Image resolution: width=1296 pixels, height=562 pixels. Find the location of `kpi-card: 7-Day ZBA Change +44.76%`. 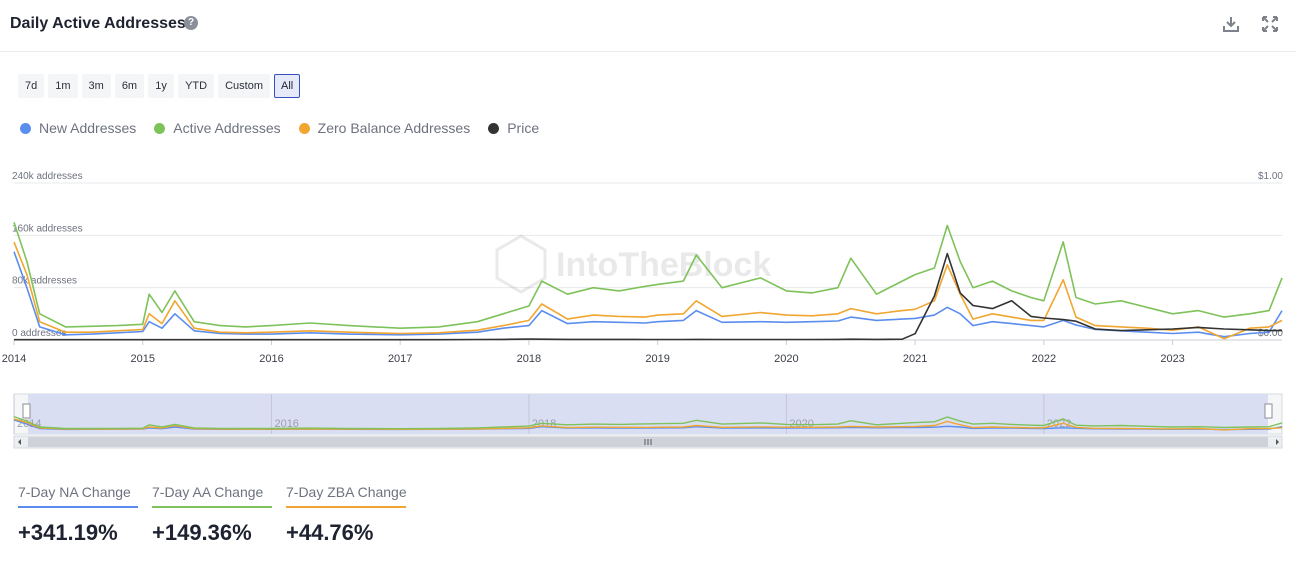

kpi-card: 7-Day ZBA Change +44.76% is located at coordinates (346, 515).